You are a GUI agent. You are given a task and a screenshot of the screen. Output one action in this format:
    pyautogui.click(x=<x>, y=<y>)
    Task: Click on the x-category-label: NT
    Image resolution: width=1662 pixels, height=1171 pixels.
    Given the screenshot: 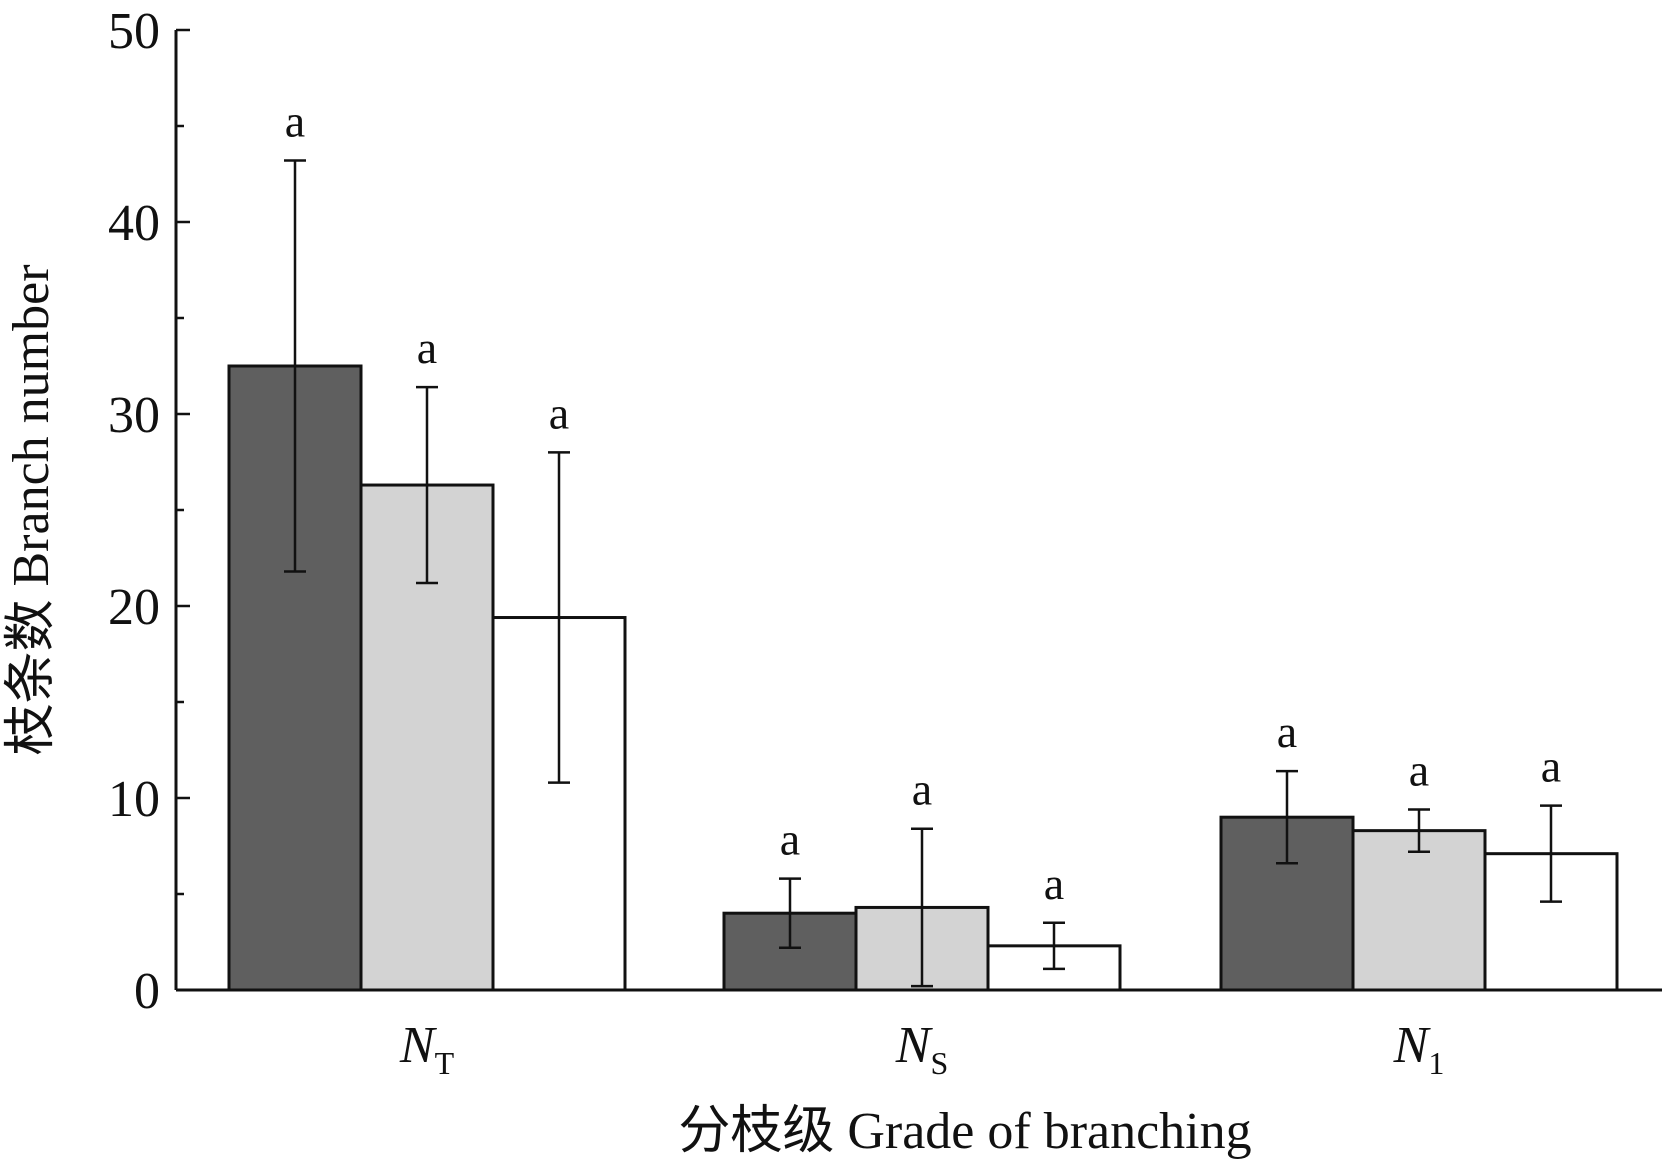 What is the action you would take?
    pyautogui.click(x=427, y=1049)
    